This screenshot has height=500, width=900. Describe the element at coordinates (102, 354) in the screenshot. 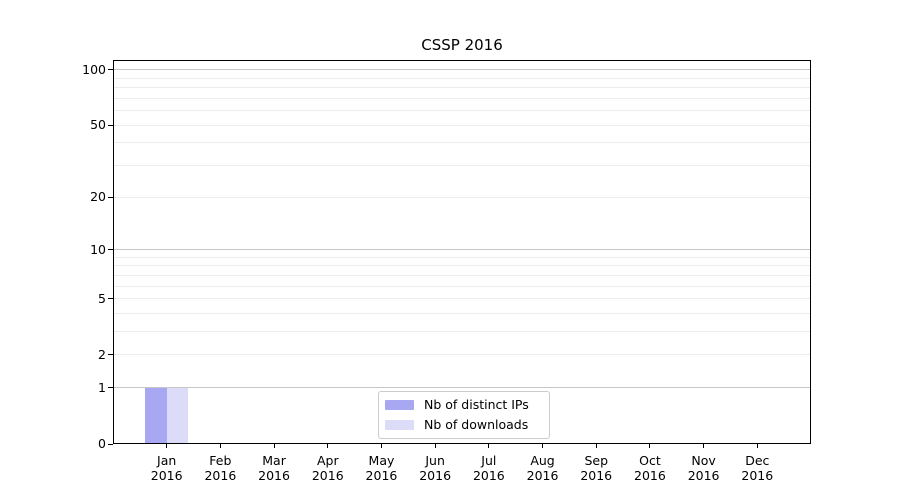

I see `y-axis-tick-label: 2` at that location.